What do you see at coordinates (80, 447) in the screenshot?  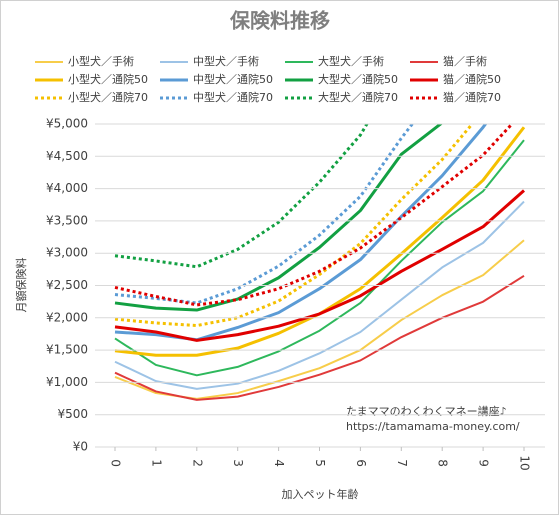 I see `y-tick-label: ¥0` at bounding box center [80, 447].